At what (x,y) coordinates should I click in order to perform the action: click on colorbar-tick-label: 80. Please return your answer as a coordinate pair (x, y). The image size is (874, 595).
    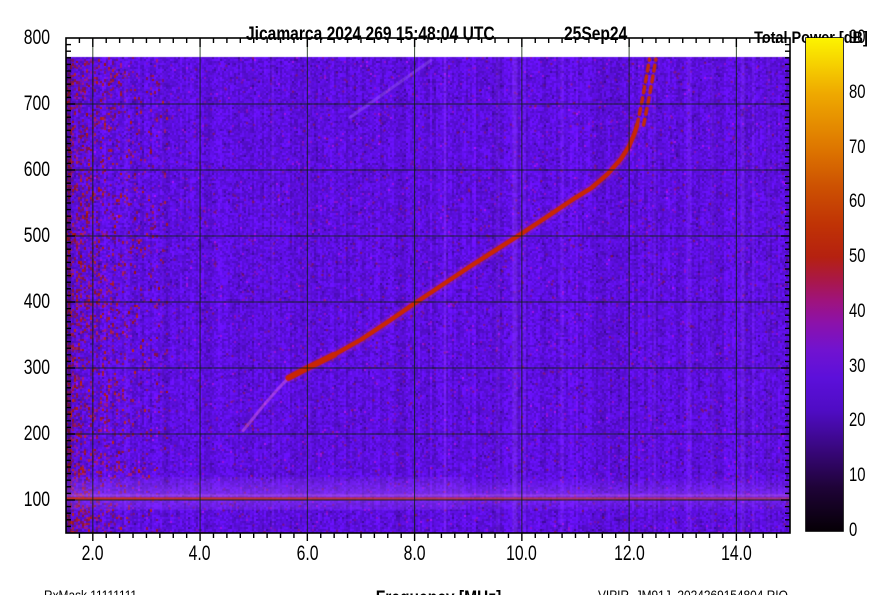
    Looking at the image, I should click on (857, 92).